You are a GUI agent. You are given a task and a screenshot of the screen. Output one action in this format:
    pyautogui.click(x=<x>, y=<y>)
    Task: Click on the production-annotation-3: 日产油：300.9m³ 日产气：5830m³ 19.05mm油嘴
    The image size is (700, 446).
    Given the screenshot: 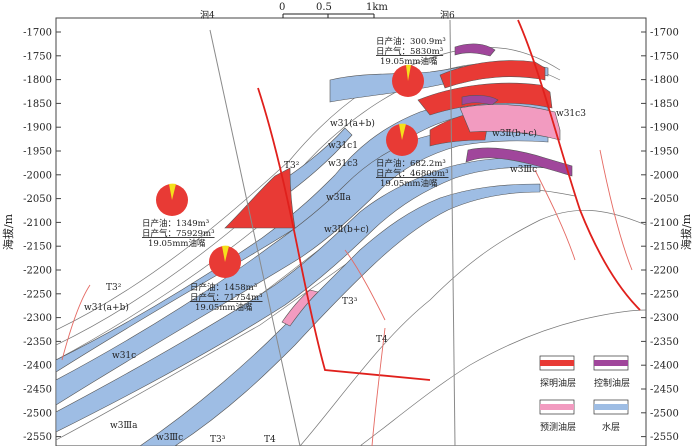 What is the action you would take?
    pyautogui.click(x=411, y=51)
    